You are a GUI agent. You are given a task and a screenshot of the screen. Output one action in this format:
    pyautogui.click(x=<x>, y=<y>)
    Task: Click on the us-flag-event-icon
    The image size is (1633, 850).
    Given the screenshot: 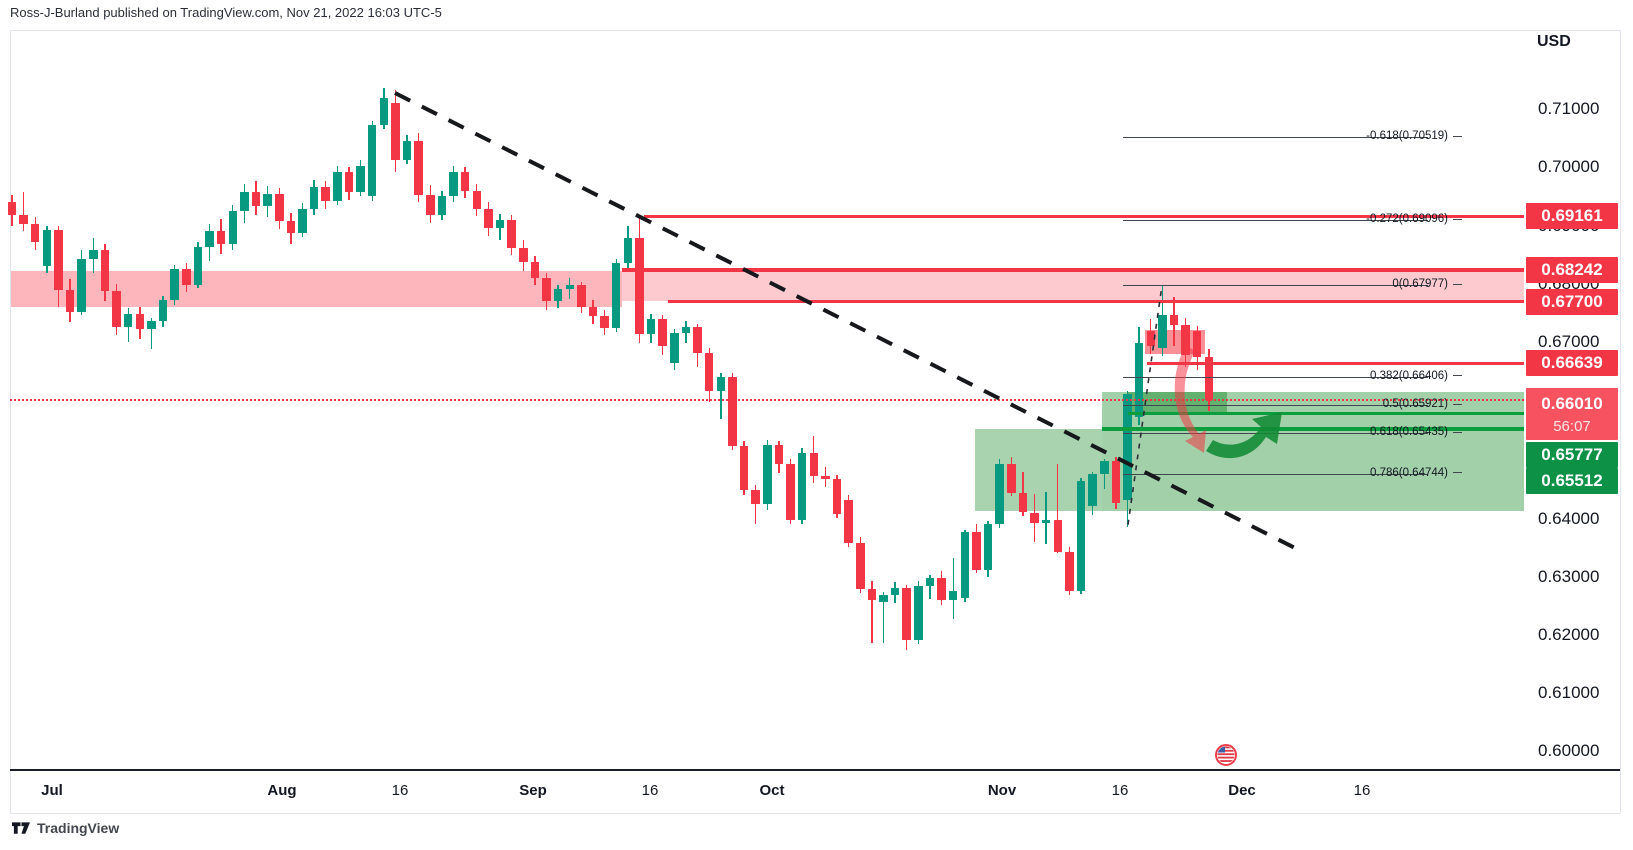 What is the action you would take?
    pyautogui.click(x=1226, y=755)
    